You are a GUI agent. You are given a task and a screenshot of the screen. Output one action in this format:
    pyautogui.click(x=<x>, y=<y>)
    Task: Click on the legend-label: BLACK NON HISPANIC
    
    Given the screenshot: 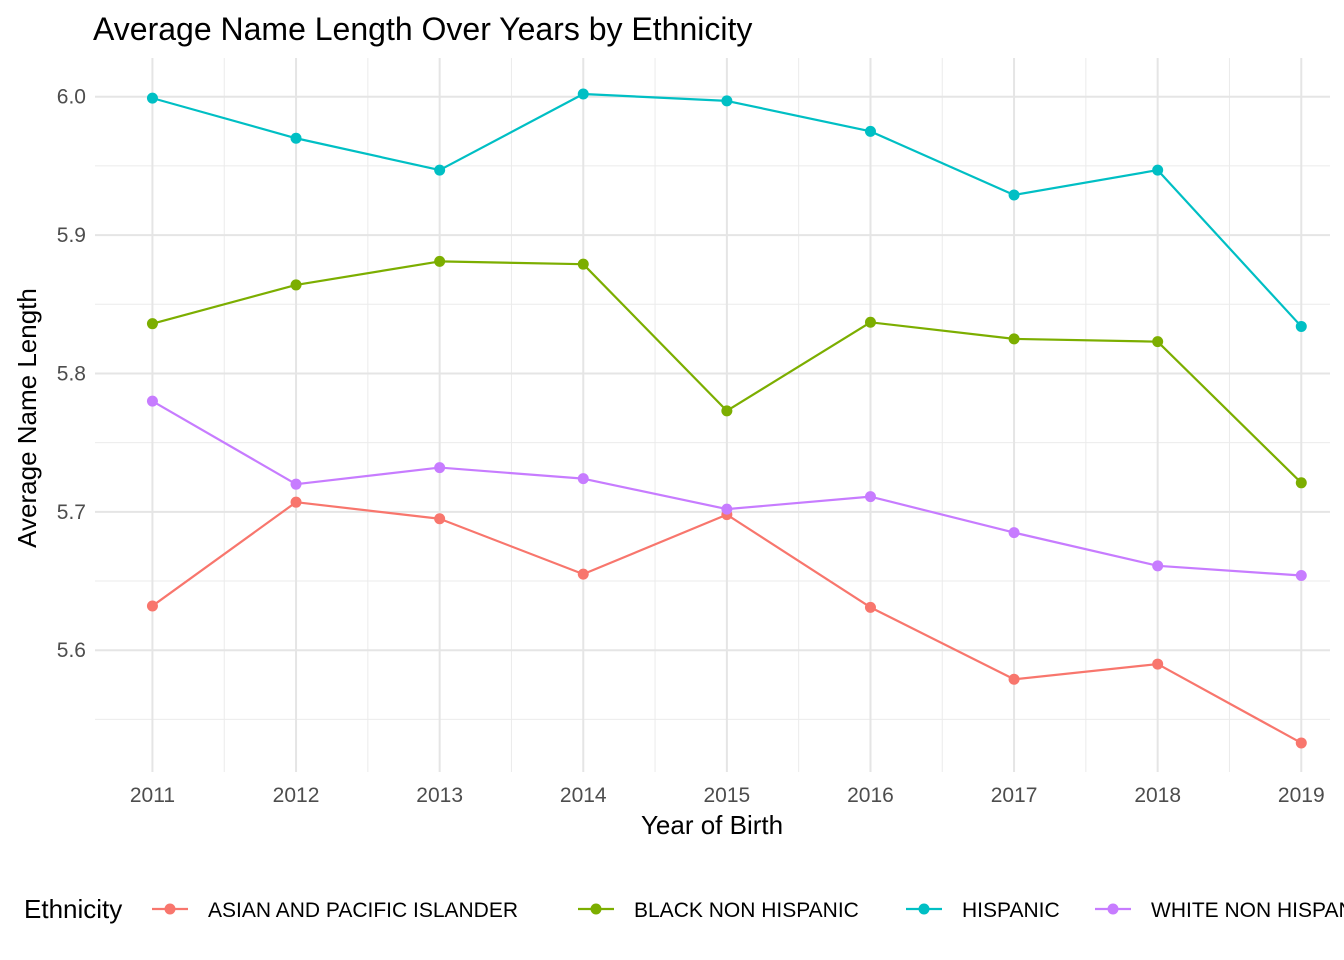 What is the action you would take?
    pyautogui.click(x=746, y=910)
    